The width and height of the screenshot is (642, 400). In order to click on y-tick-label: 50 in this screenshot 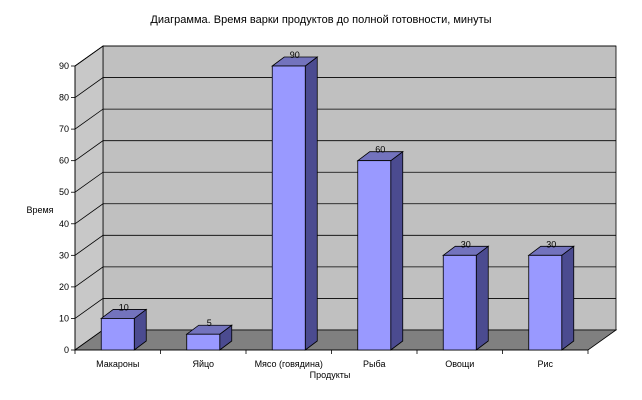, I will do `click(64, 192)`.